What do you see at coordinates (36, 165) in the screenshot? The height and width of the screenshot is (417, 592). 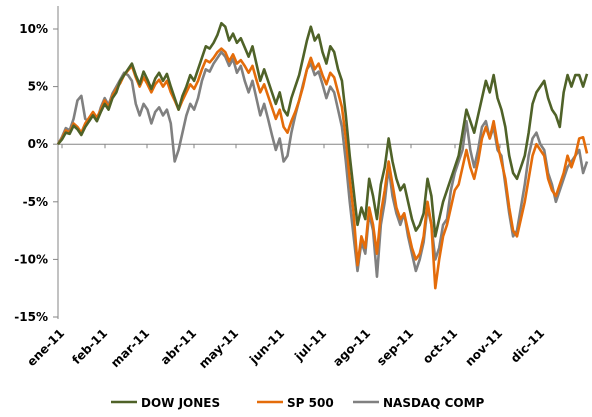 I see `y-axis: 10% 5% 0% -5% -10% -15%` at bounding box center [36, 165].